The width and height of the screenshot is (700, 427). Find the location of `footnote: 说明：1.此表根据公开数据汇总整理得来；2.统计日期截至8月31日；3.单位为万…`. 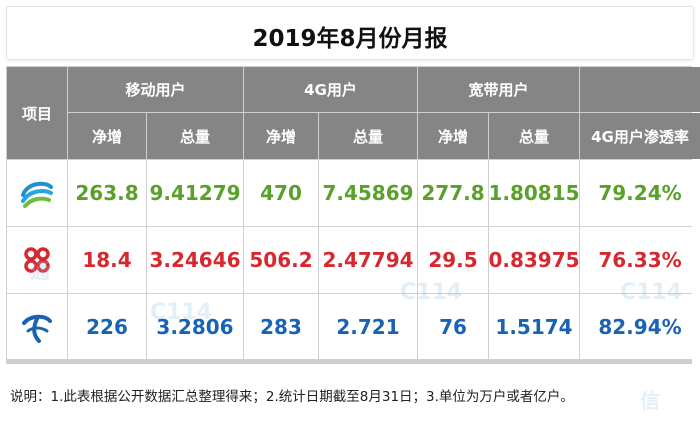

footnote: 说明：1.此表根据公开数据汇总整理得来；2.统计日期截至8月31日；3.单位为万… is located at coordinates (292, 397).